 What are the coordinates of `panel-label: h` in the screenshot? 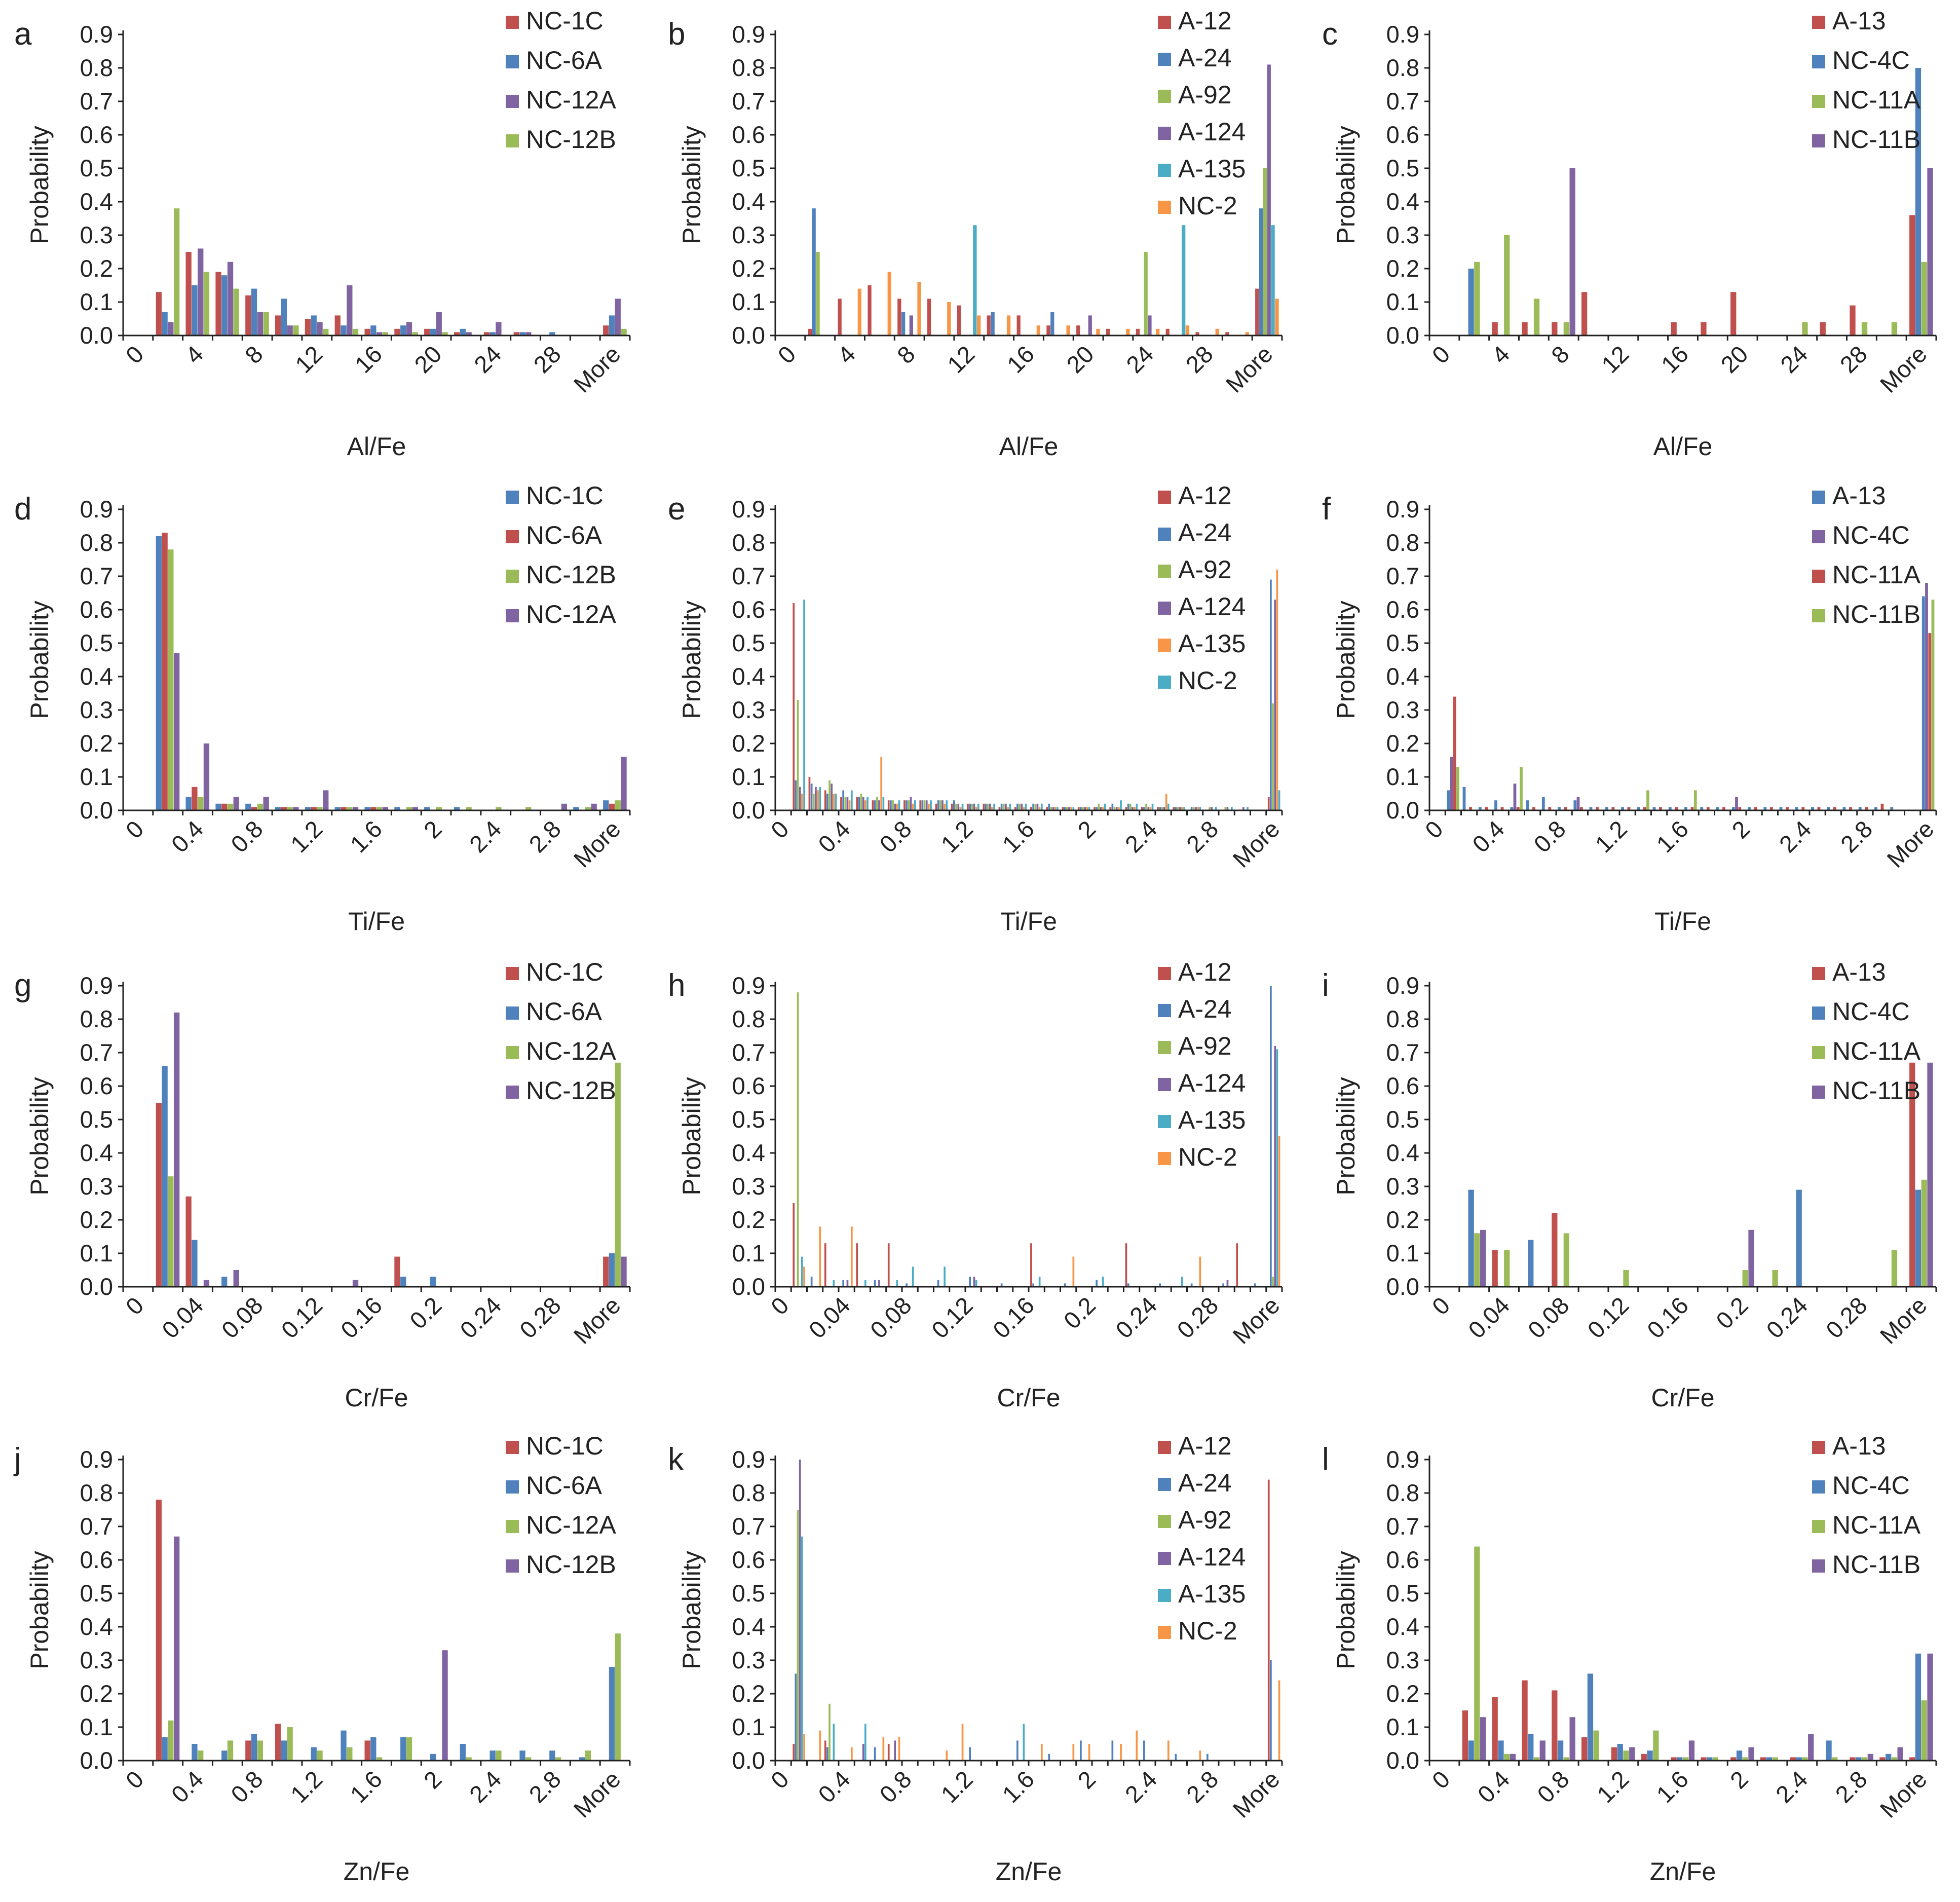 It's located at (676, 986).